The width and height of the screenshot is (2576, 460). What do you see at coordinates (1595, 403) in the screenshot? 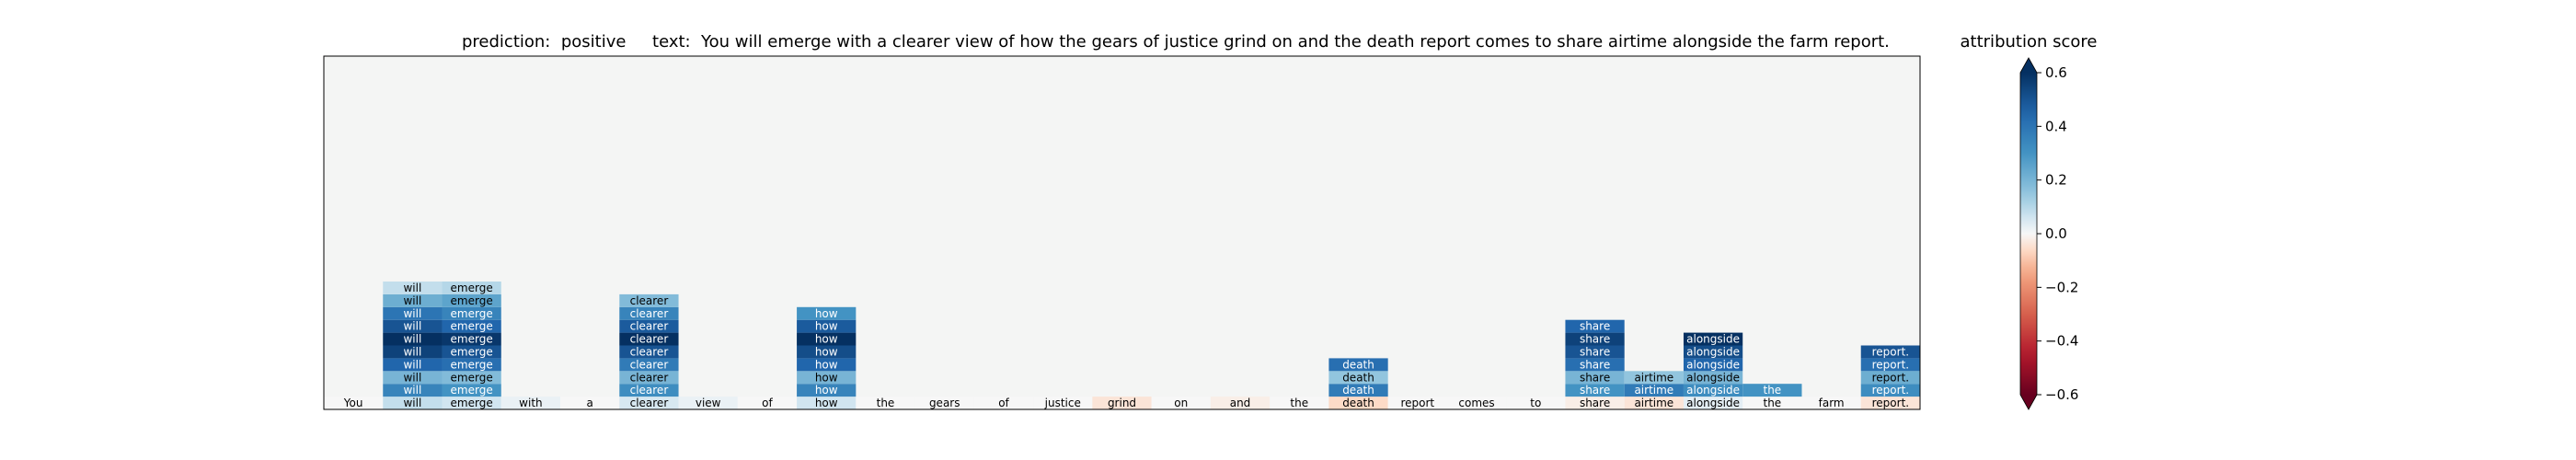
I see `base-token: share` at bounding box center [1595, 403].